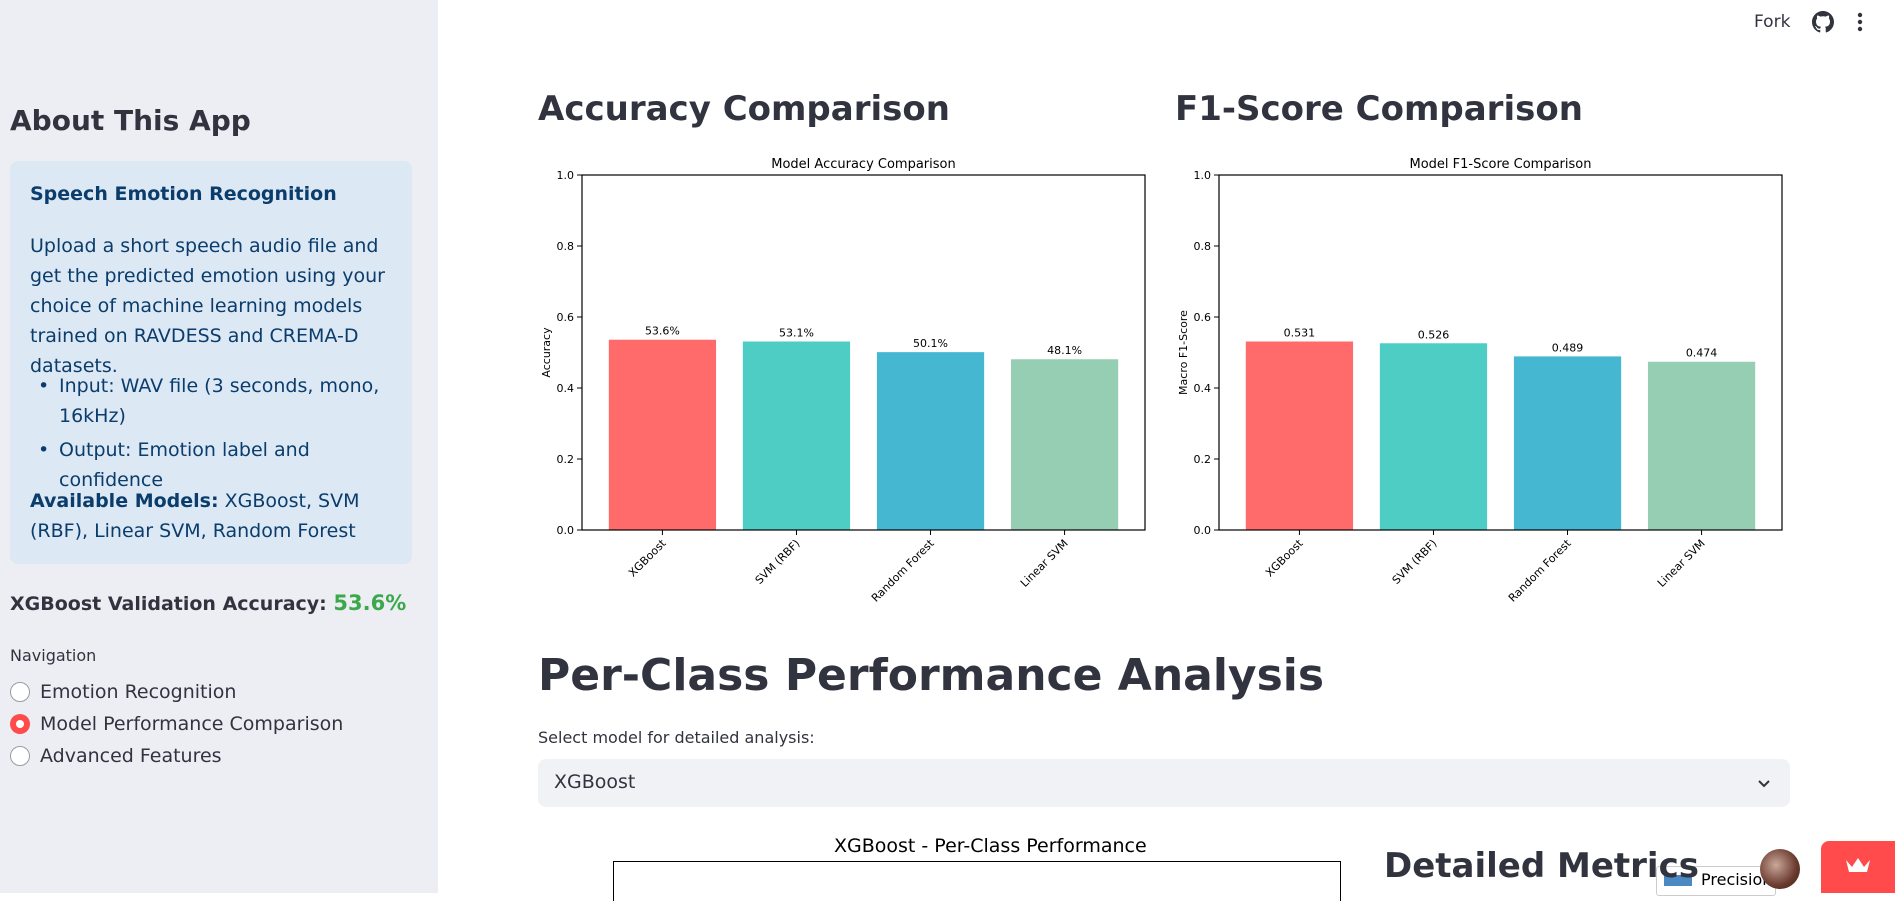  Describe the element at coordinates (1164, 783) in the screenshot. I see `model-select: XGBoost` at that location.